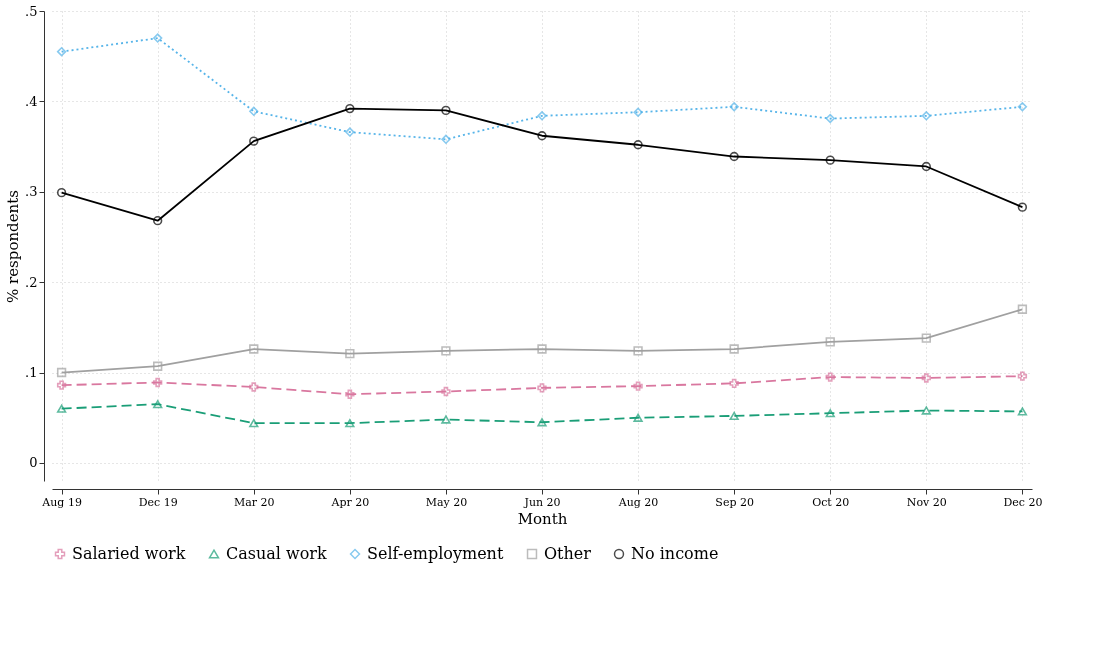  What do you see at coordinates (31, 11) in the screenshot?
I see `y-tick-label: .5` at bounding box center [31, 11].